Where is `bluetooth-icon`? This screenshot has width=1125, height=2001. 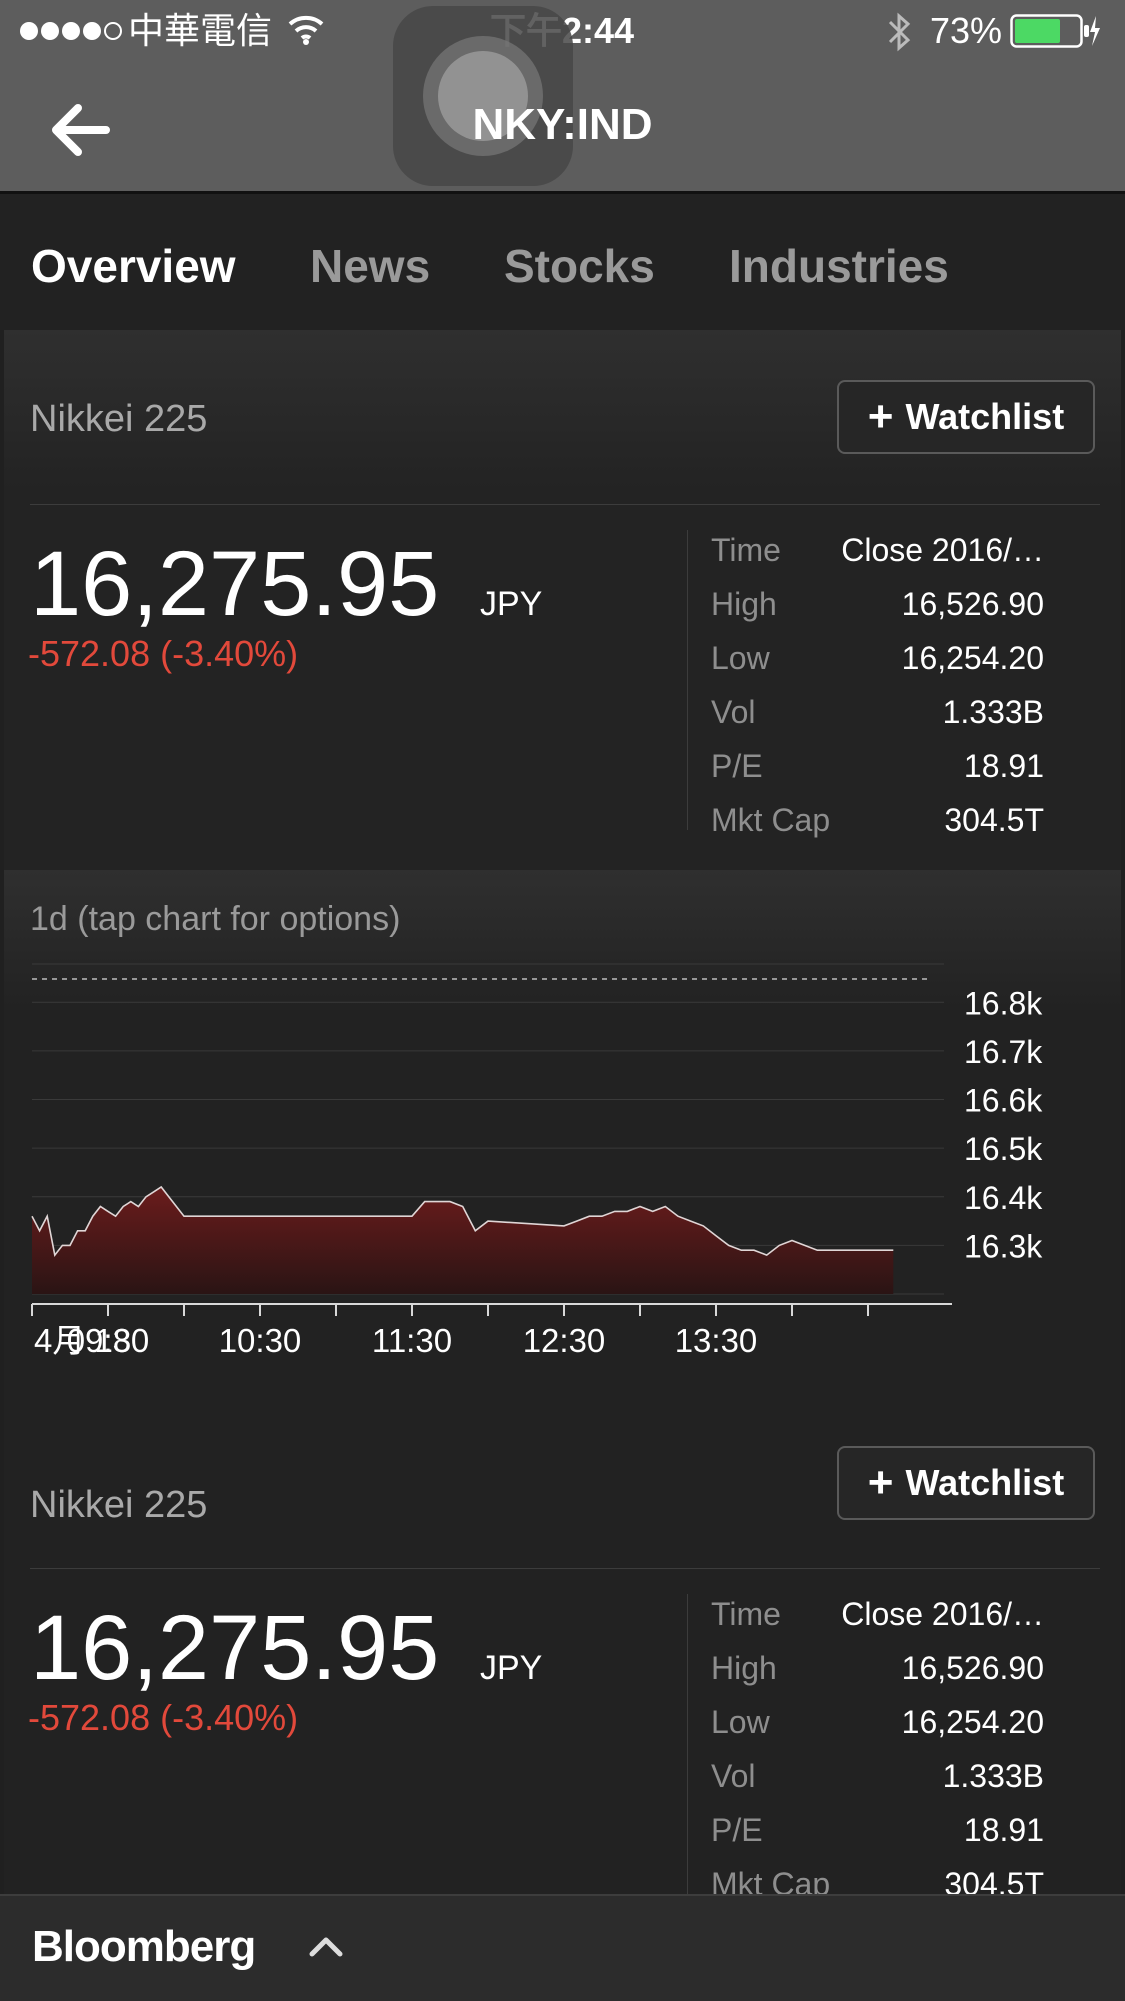 bluetooth-icon is located at coordinates (899, 32).